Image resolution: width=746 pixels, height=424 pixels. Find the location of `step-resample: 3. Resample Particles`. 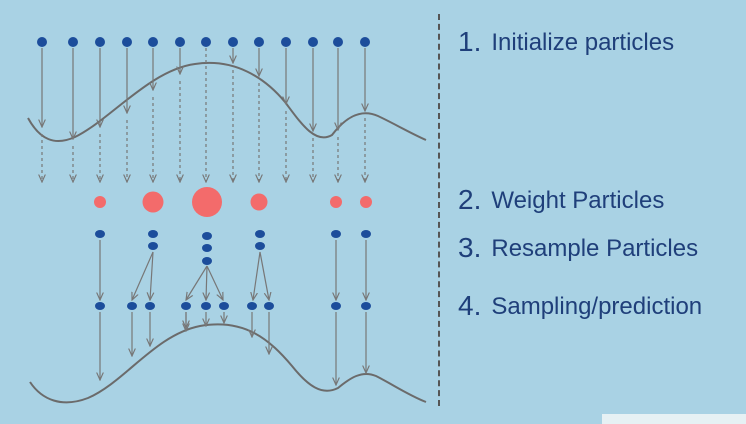

step-resample: 3. Resample Particles is located at coordinates (578, 248).